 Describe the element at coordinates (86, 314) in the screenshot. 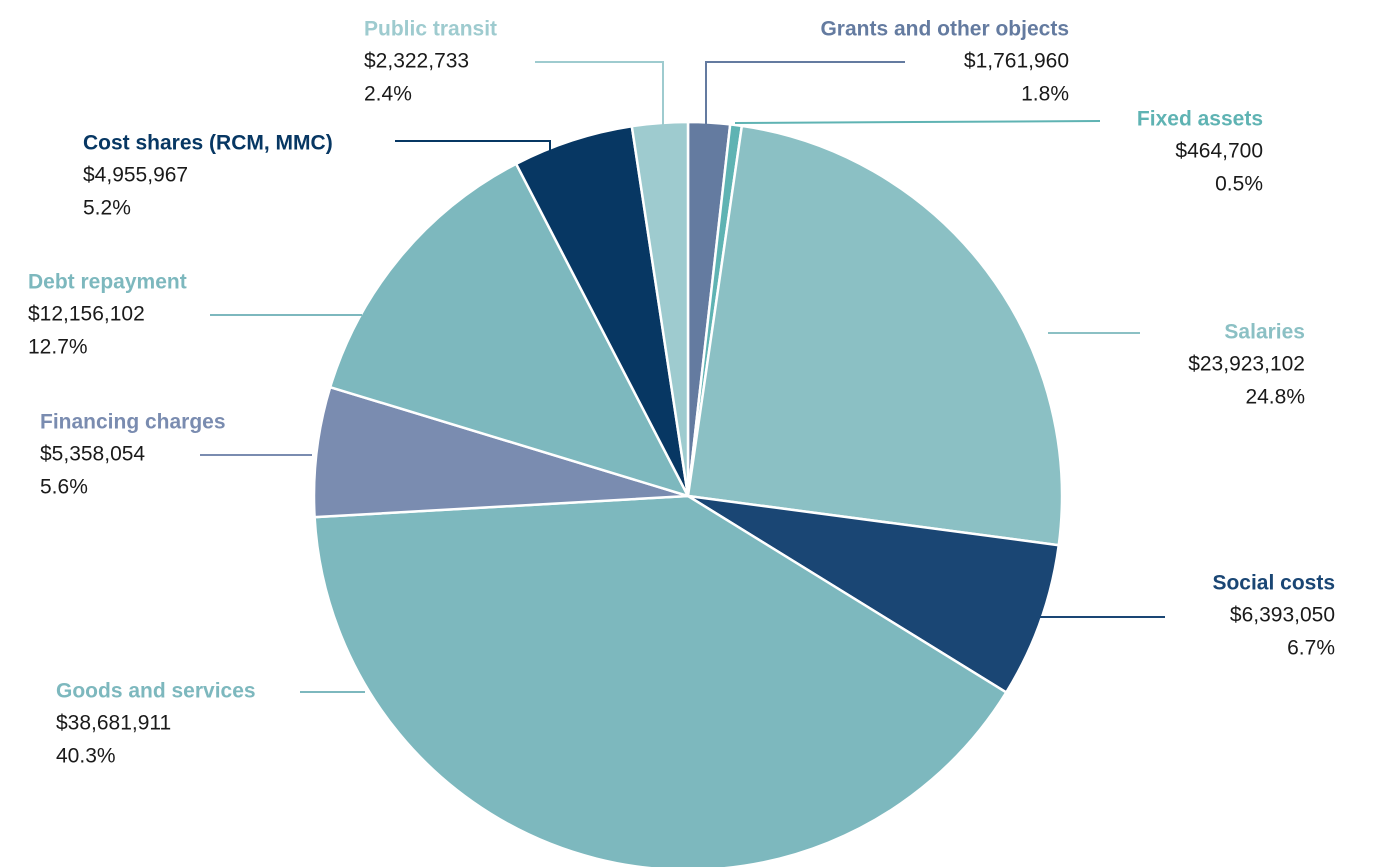

I see `amount-label: $12,156,102` at that location.